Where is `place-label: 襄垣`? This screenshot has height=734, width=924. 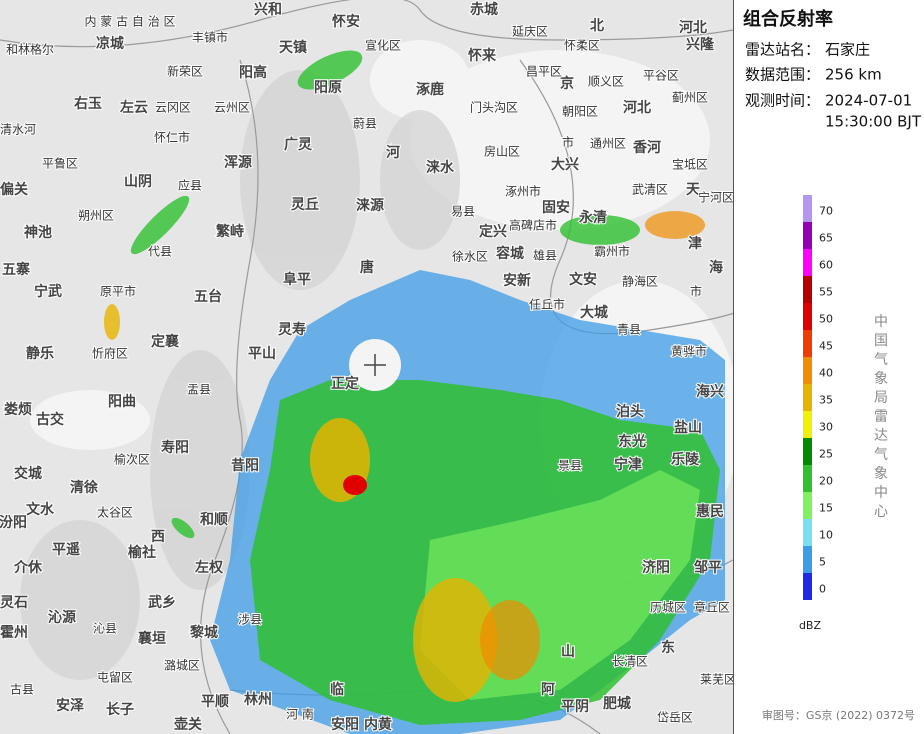
place-label: 襄垣 is located at coordinates (151, 638).